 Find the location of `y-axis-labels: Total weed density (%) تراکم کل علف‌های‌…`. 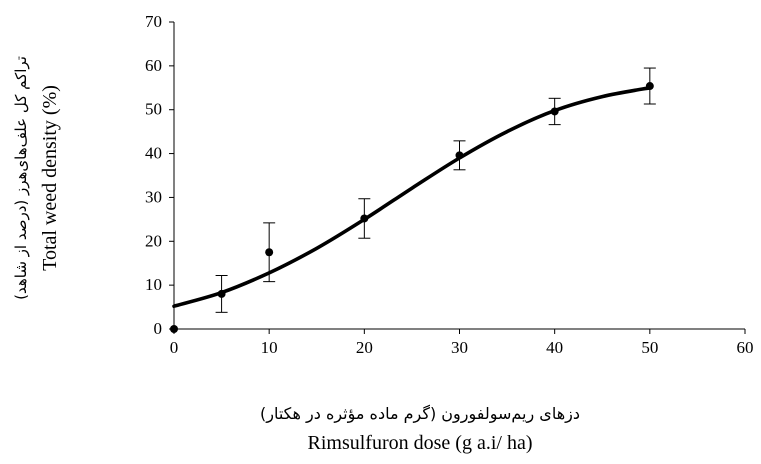

y-axis-labels: Total weed density (%) تراکم کل علف‌های‌… is located at coordinates (36, 178).